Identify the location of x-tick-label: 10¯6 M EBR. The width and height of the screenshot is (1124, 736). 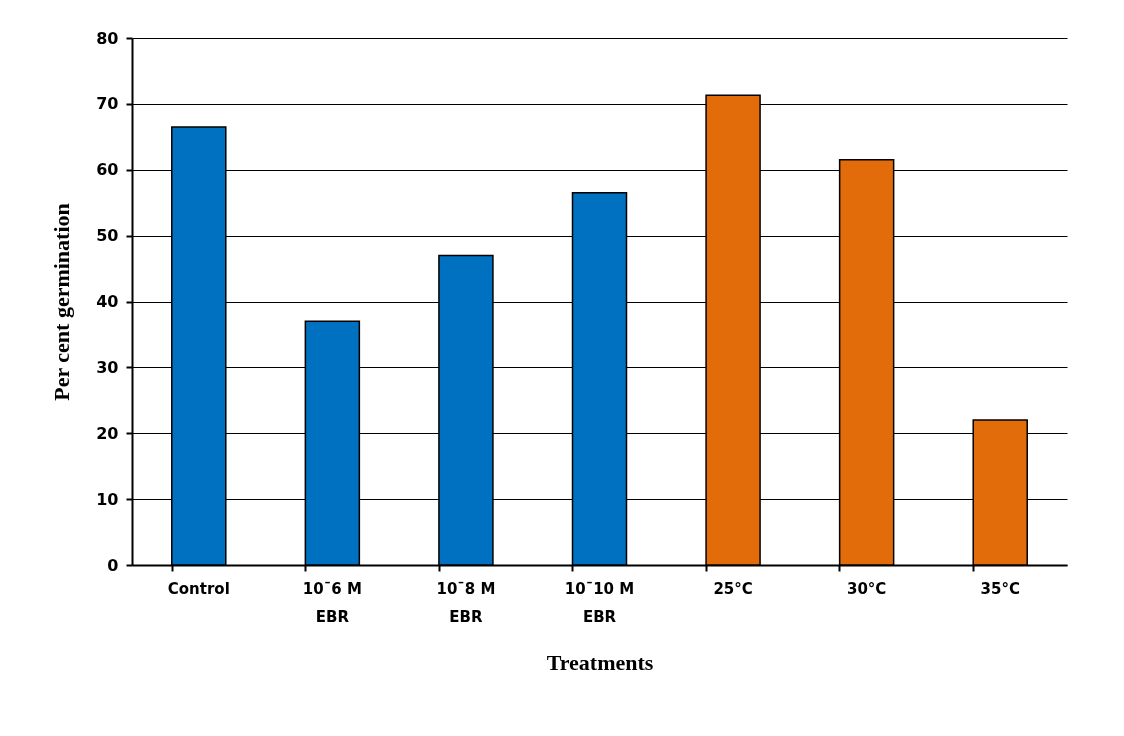
(332, 602).